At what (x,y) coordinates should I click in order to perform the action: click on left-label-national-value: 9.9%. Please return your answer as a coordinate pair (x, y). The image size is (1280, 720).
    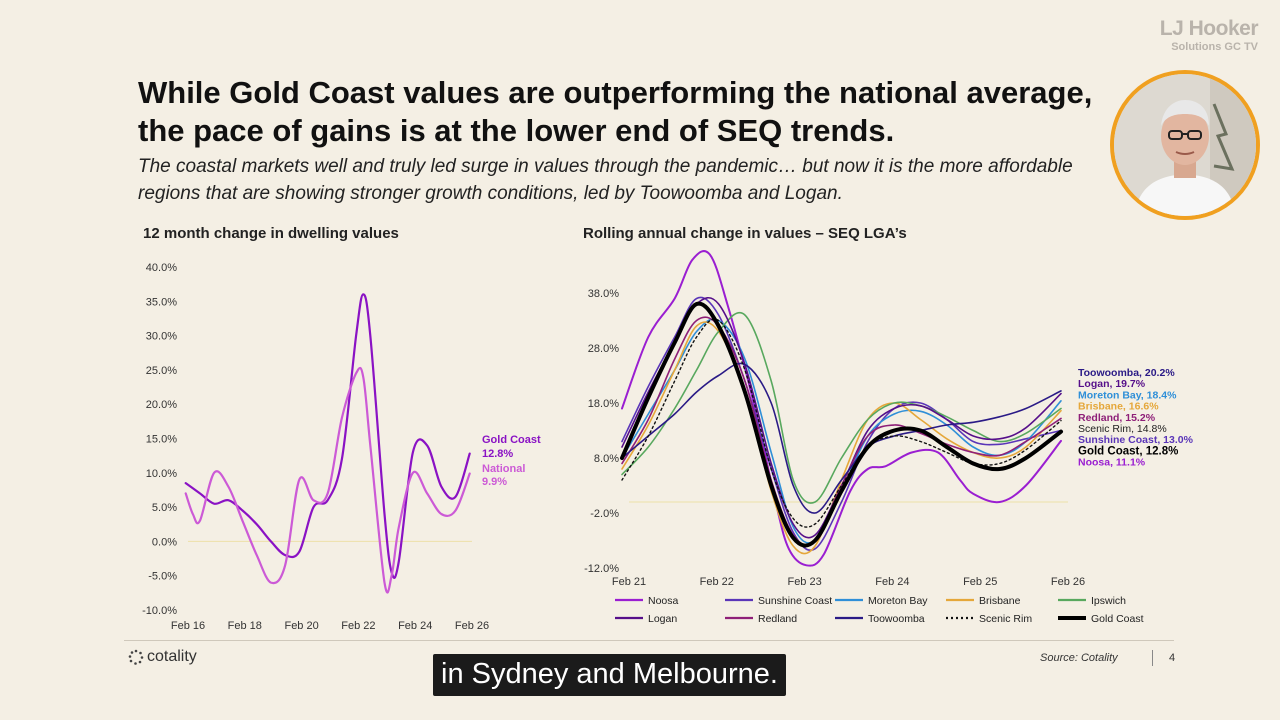
    Looking at the image, I should click on (494, 482).